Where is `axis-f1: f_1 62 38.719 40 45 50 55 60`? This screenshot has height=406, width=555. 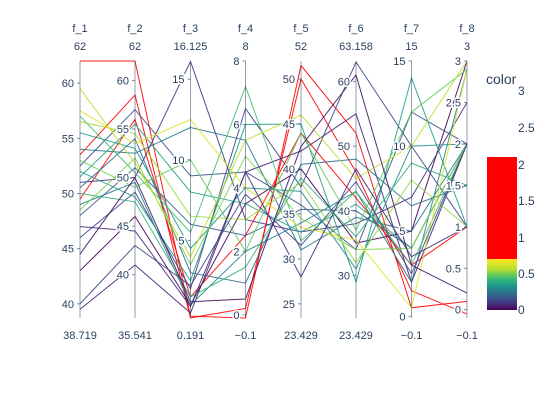 axis-f1: f_1 62 38.719 40 45 50 55 60 is located at coordinates (78, 182).